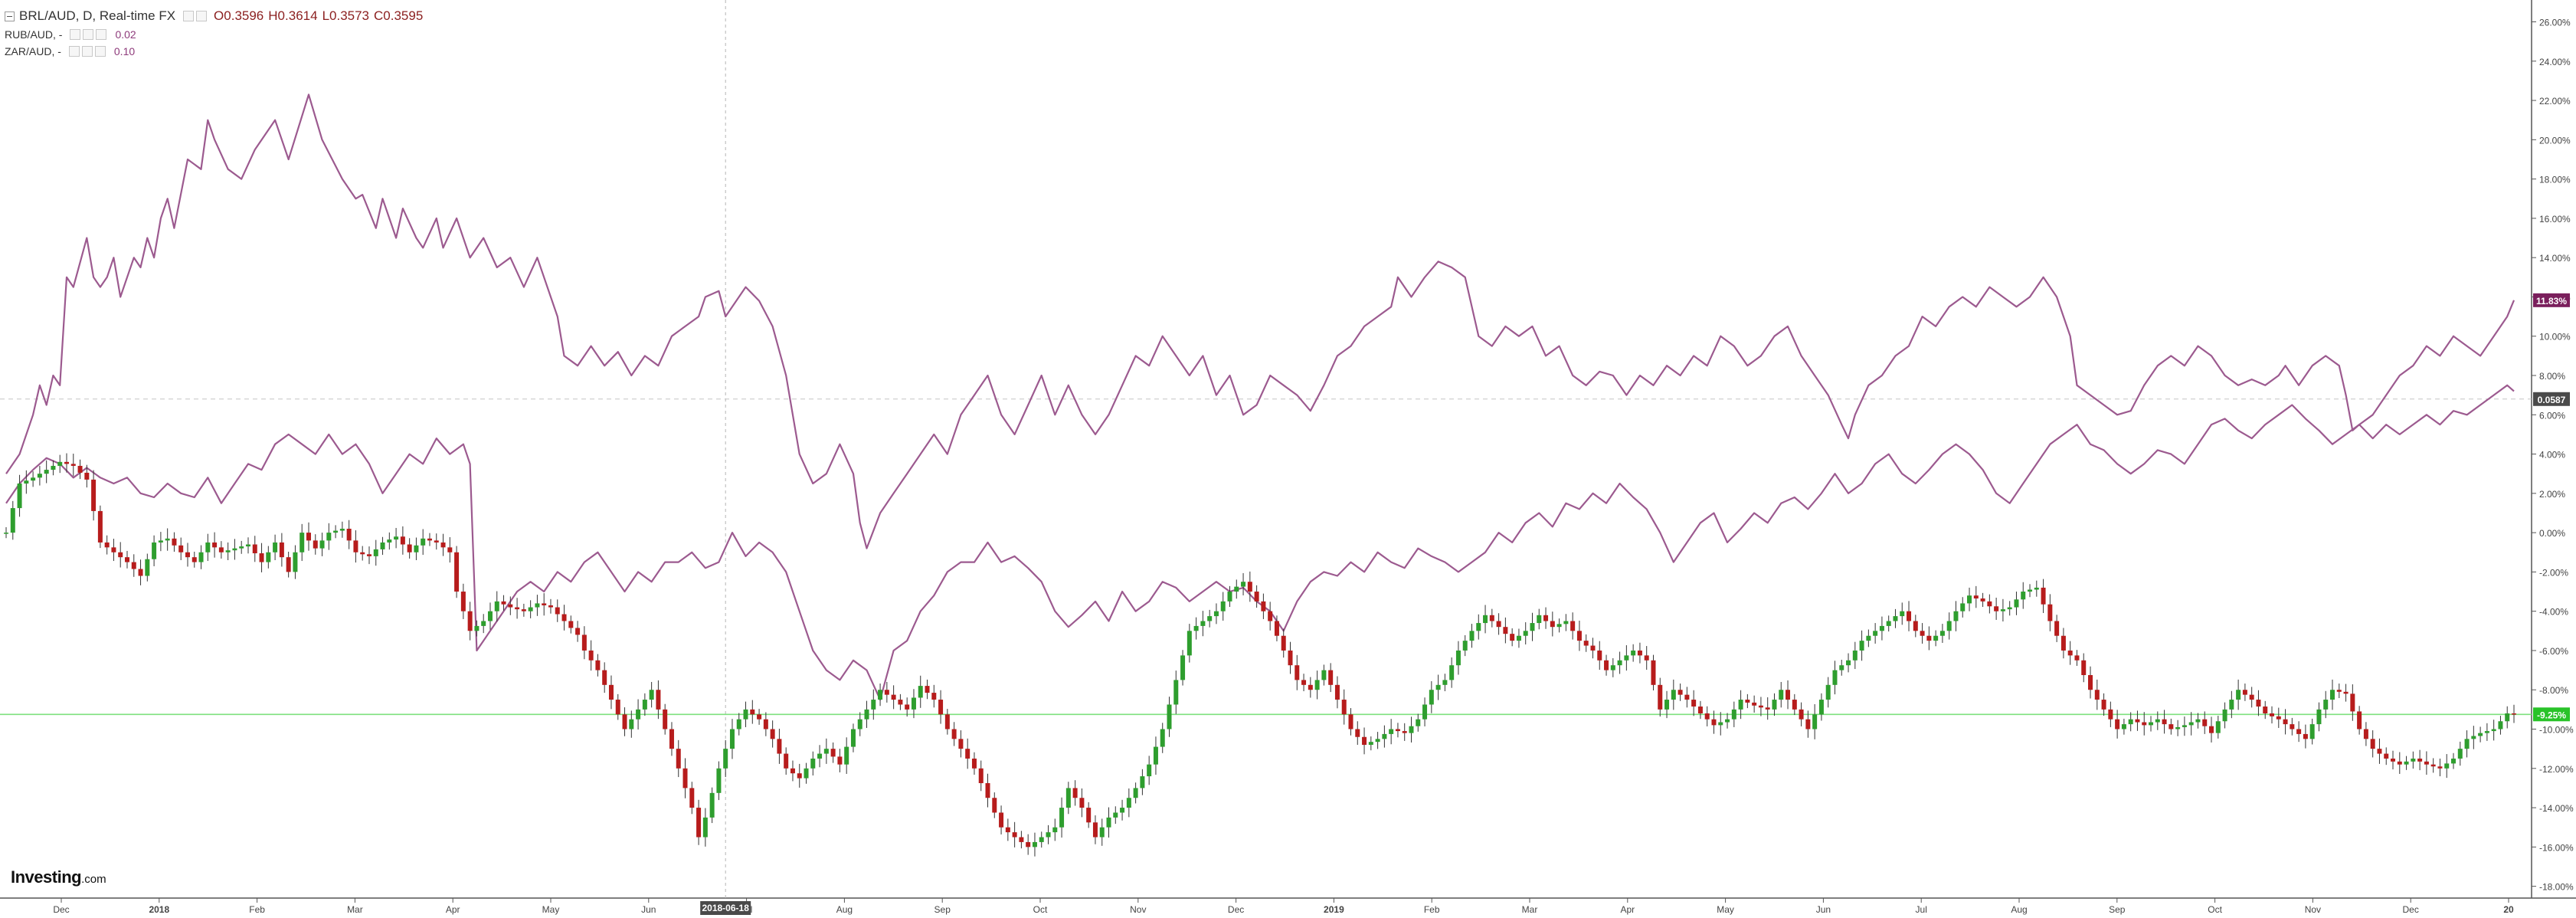  Describe the element at coordinates (1921, 909) in the screenshot. I see `x-tick-label: Jul` at that location.